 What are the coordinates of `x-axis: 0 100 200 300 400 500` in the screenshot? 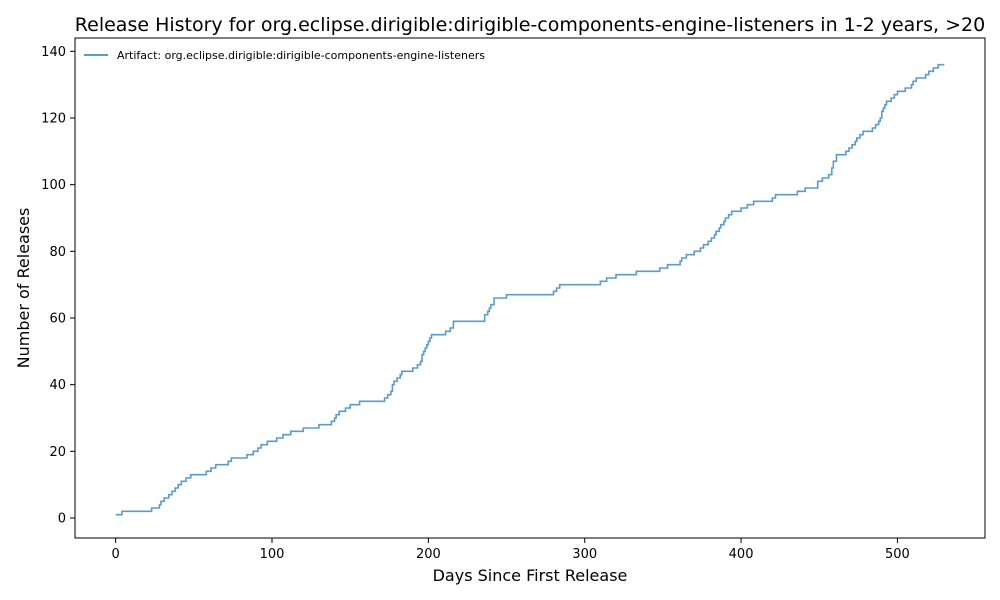 It's located at (511, 550).